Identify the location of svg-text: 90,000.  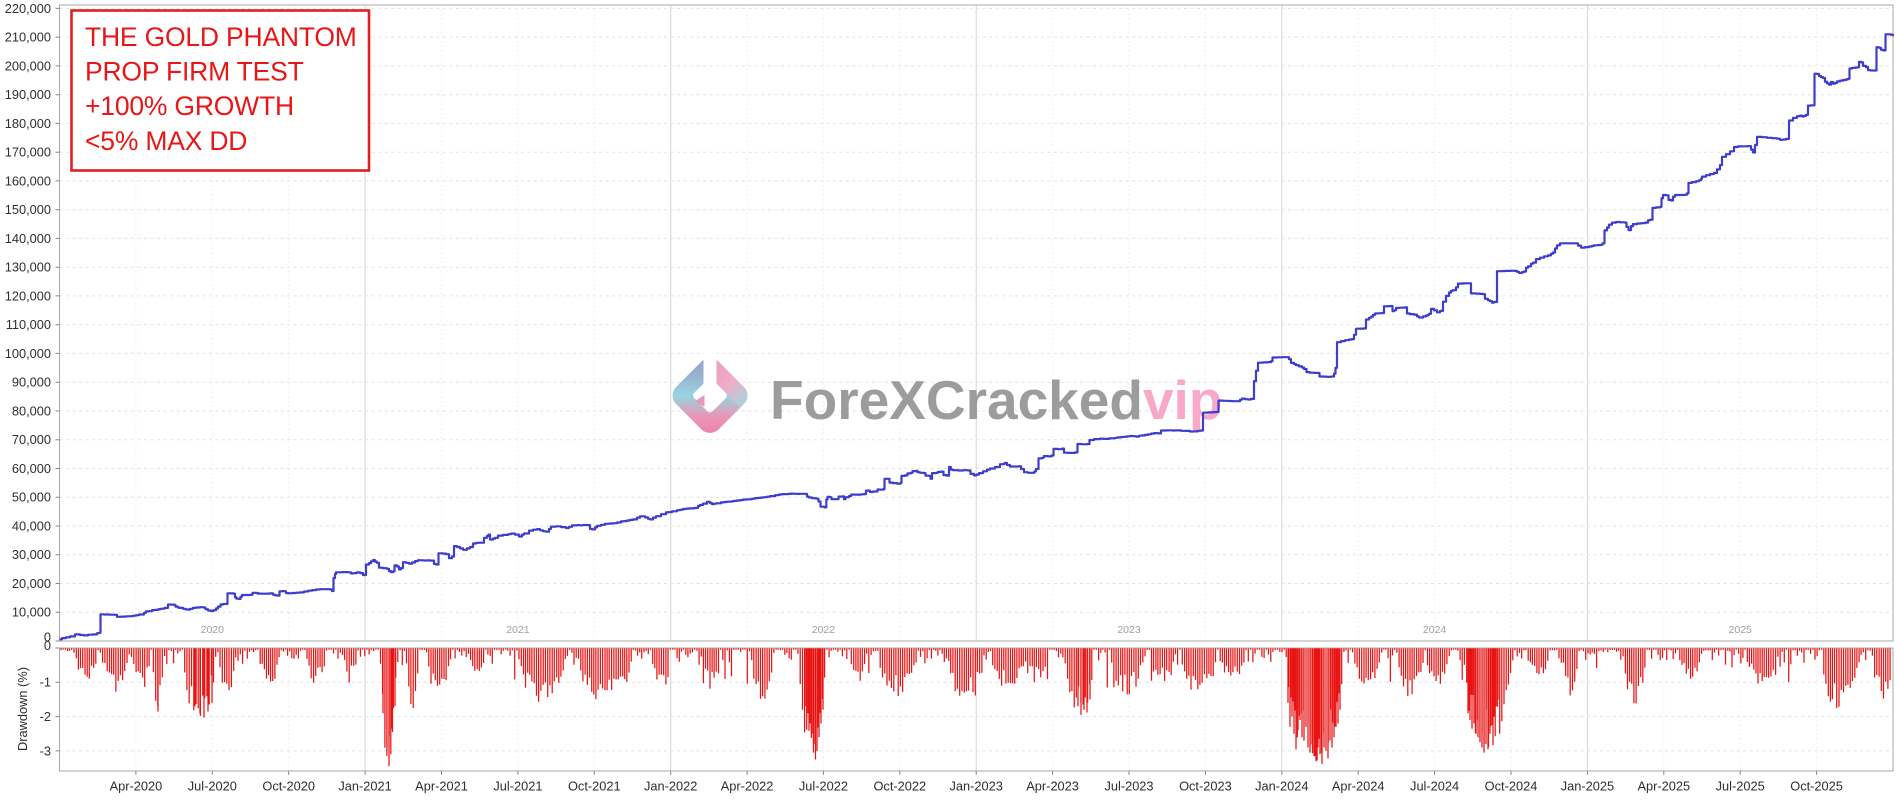
(31, 382).